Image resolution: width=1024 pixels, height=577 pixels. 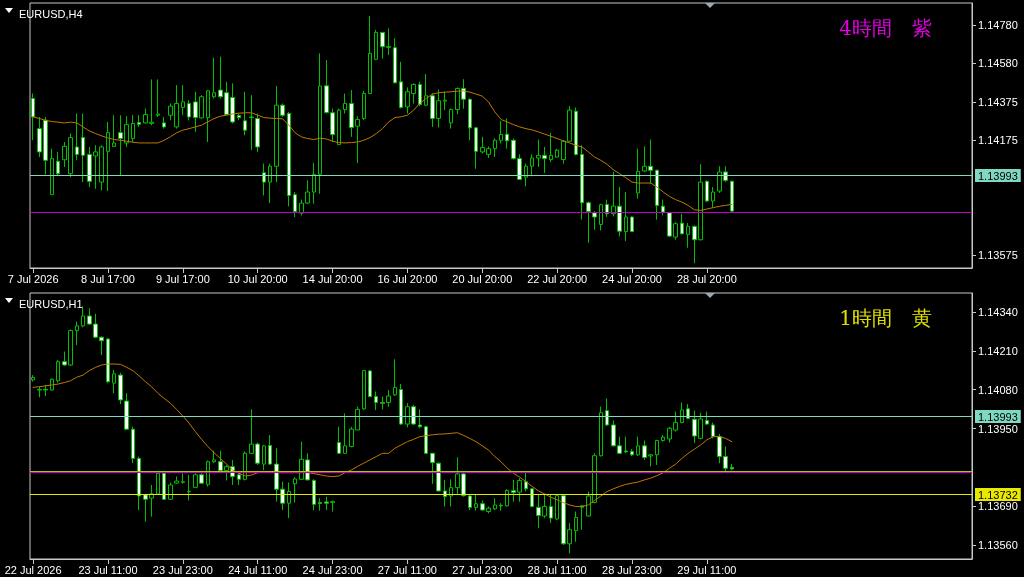 I want to click on x-tick-label: 14 Jul 20:00, so click(x=332, y=278).